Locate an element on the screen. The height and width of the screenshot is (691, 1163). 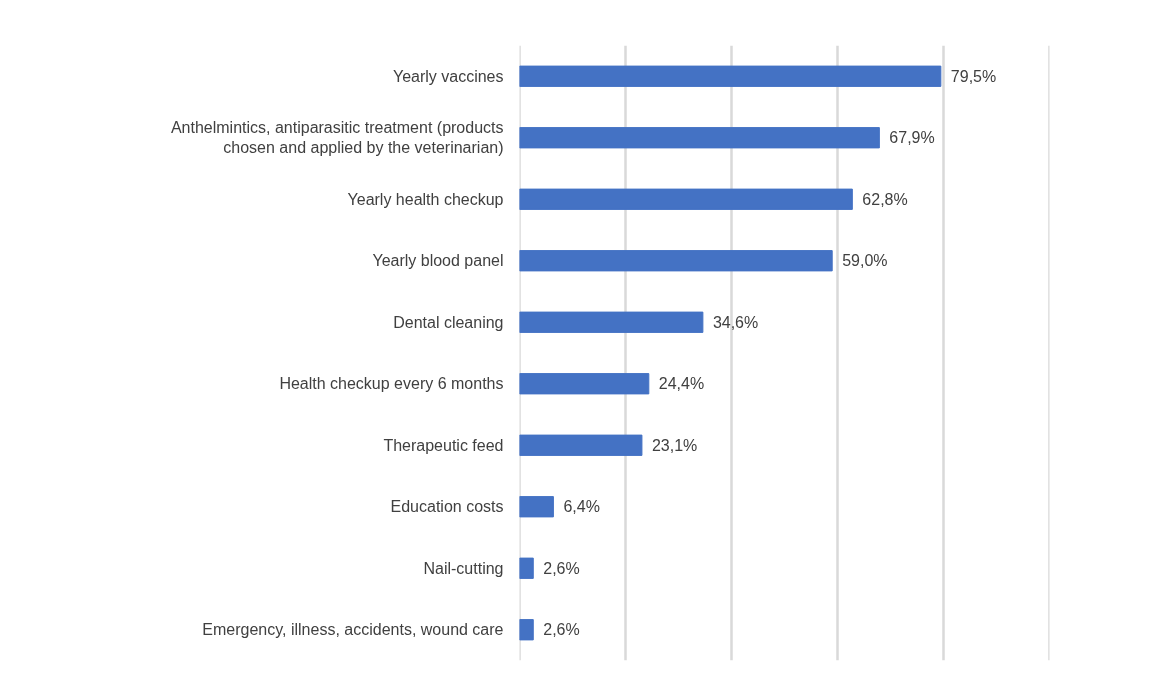
y-tick-label: Health checkup every 6 months is located at coordinates (391, 384).